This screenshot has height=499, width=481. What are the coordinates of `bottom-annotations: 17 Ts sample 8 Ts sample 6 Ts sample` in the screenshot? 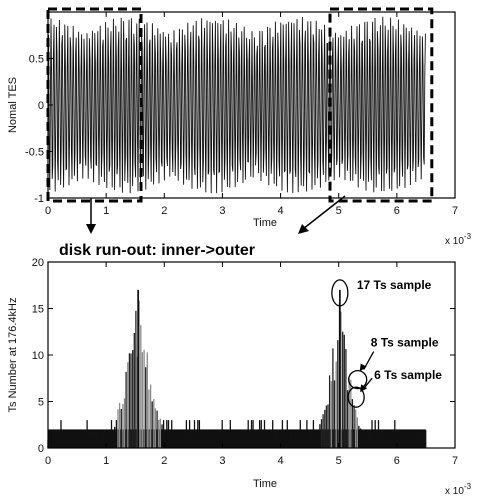 It's located at (386, 343).